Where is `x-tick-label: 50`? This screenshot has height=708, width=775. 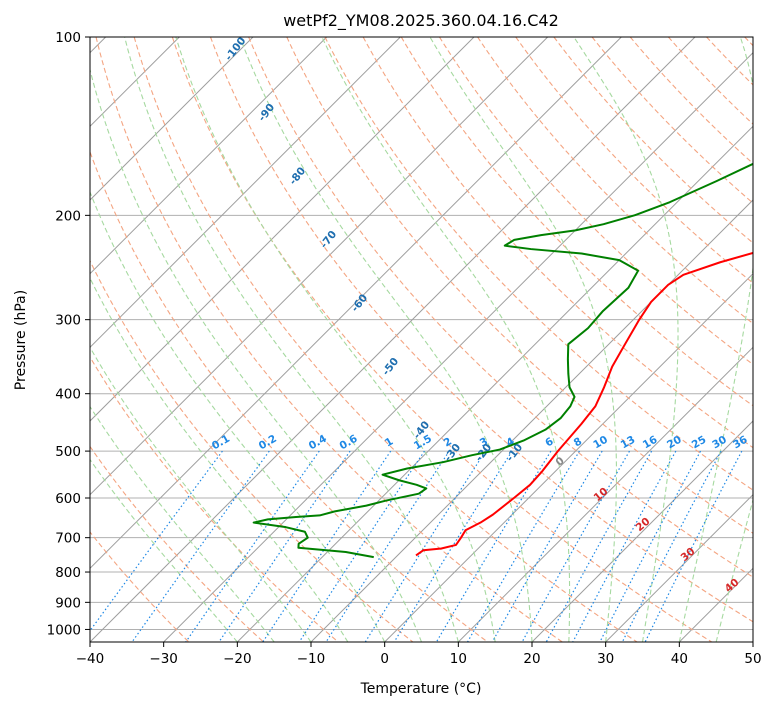 x-tick-label: 50 is located at coordinates (752, 659).